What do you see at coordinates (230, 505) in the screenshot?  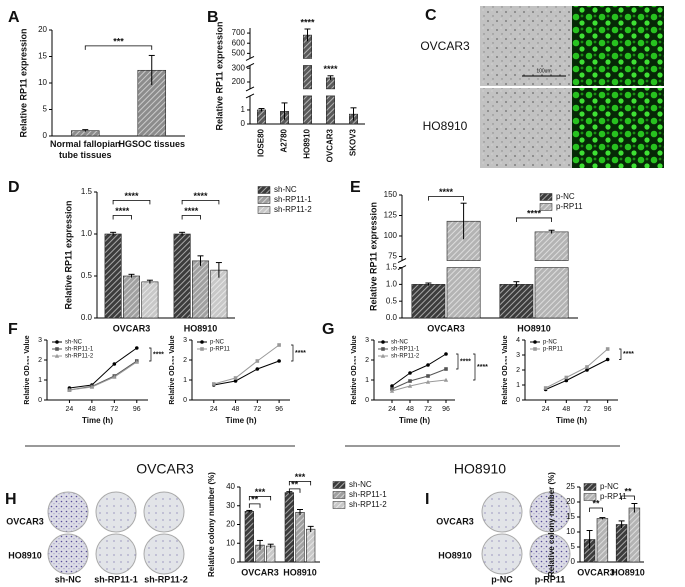 I see `y-tick-label: 30` at bounding box center [230, 505].